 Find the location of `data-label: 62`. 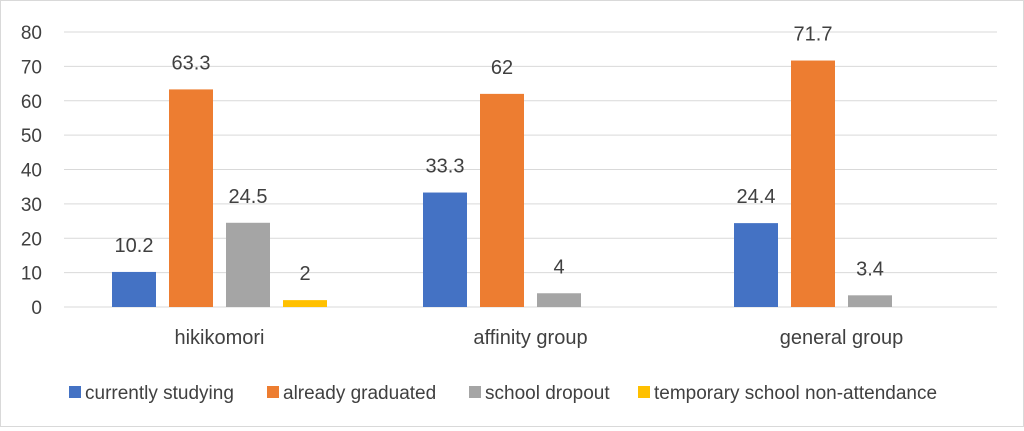

data-label: 62 is located at coordinates (502, 68).